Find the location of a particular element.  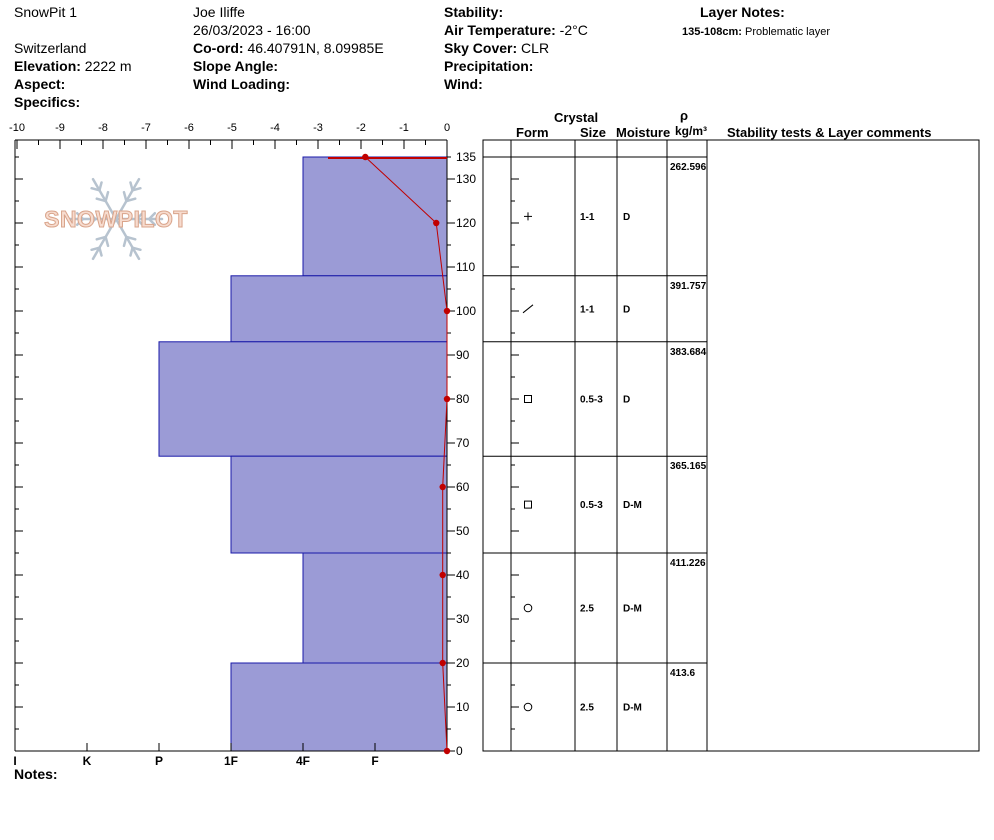

temp-tick-label: -10 is located at coordinates (17, 128).